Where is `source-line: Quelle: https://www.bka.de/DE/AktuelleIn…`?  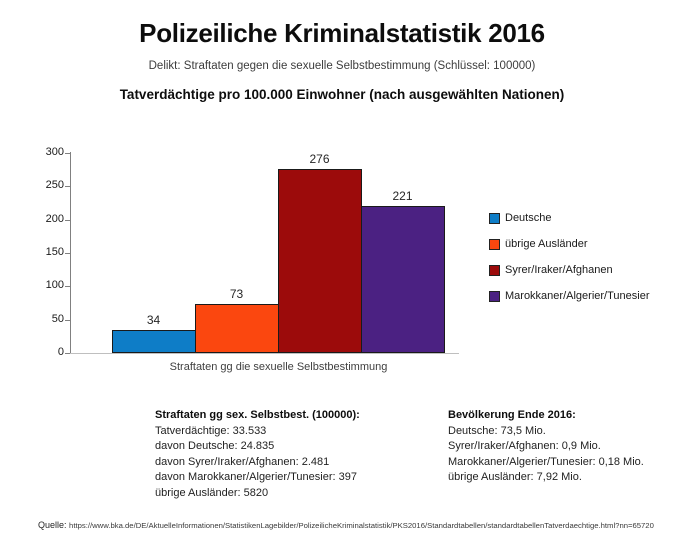 source-line: Quelle: https://www.bka.de/DE/AktuelleIn… is located at coordinates (358, 525).